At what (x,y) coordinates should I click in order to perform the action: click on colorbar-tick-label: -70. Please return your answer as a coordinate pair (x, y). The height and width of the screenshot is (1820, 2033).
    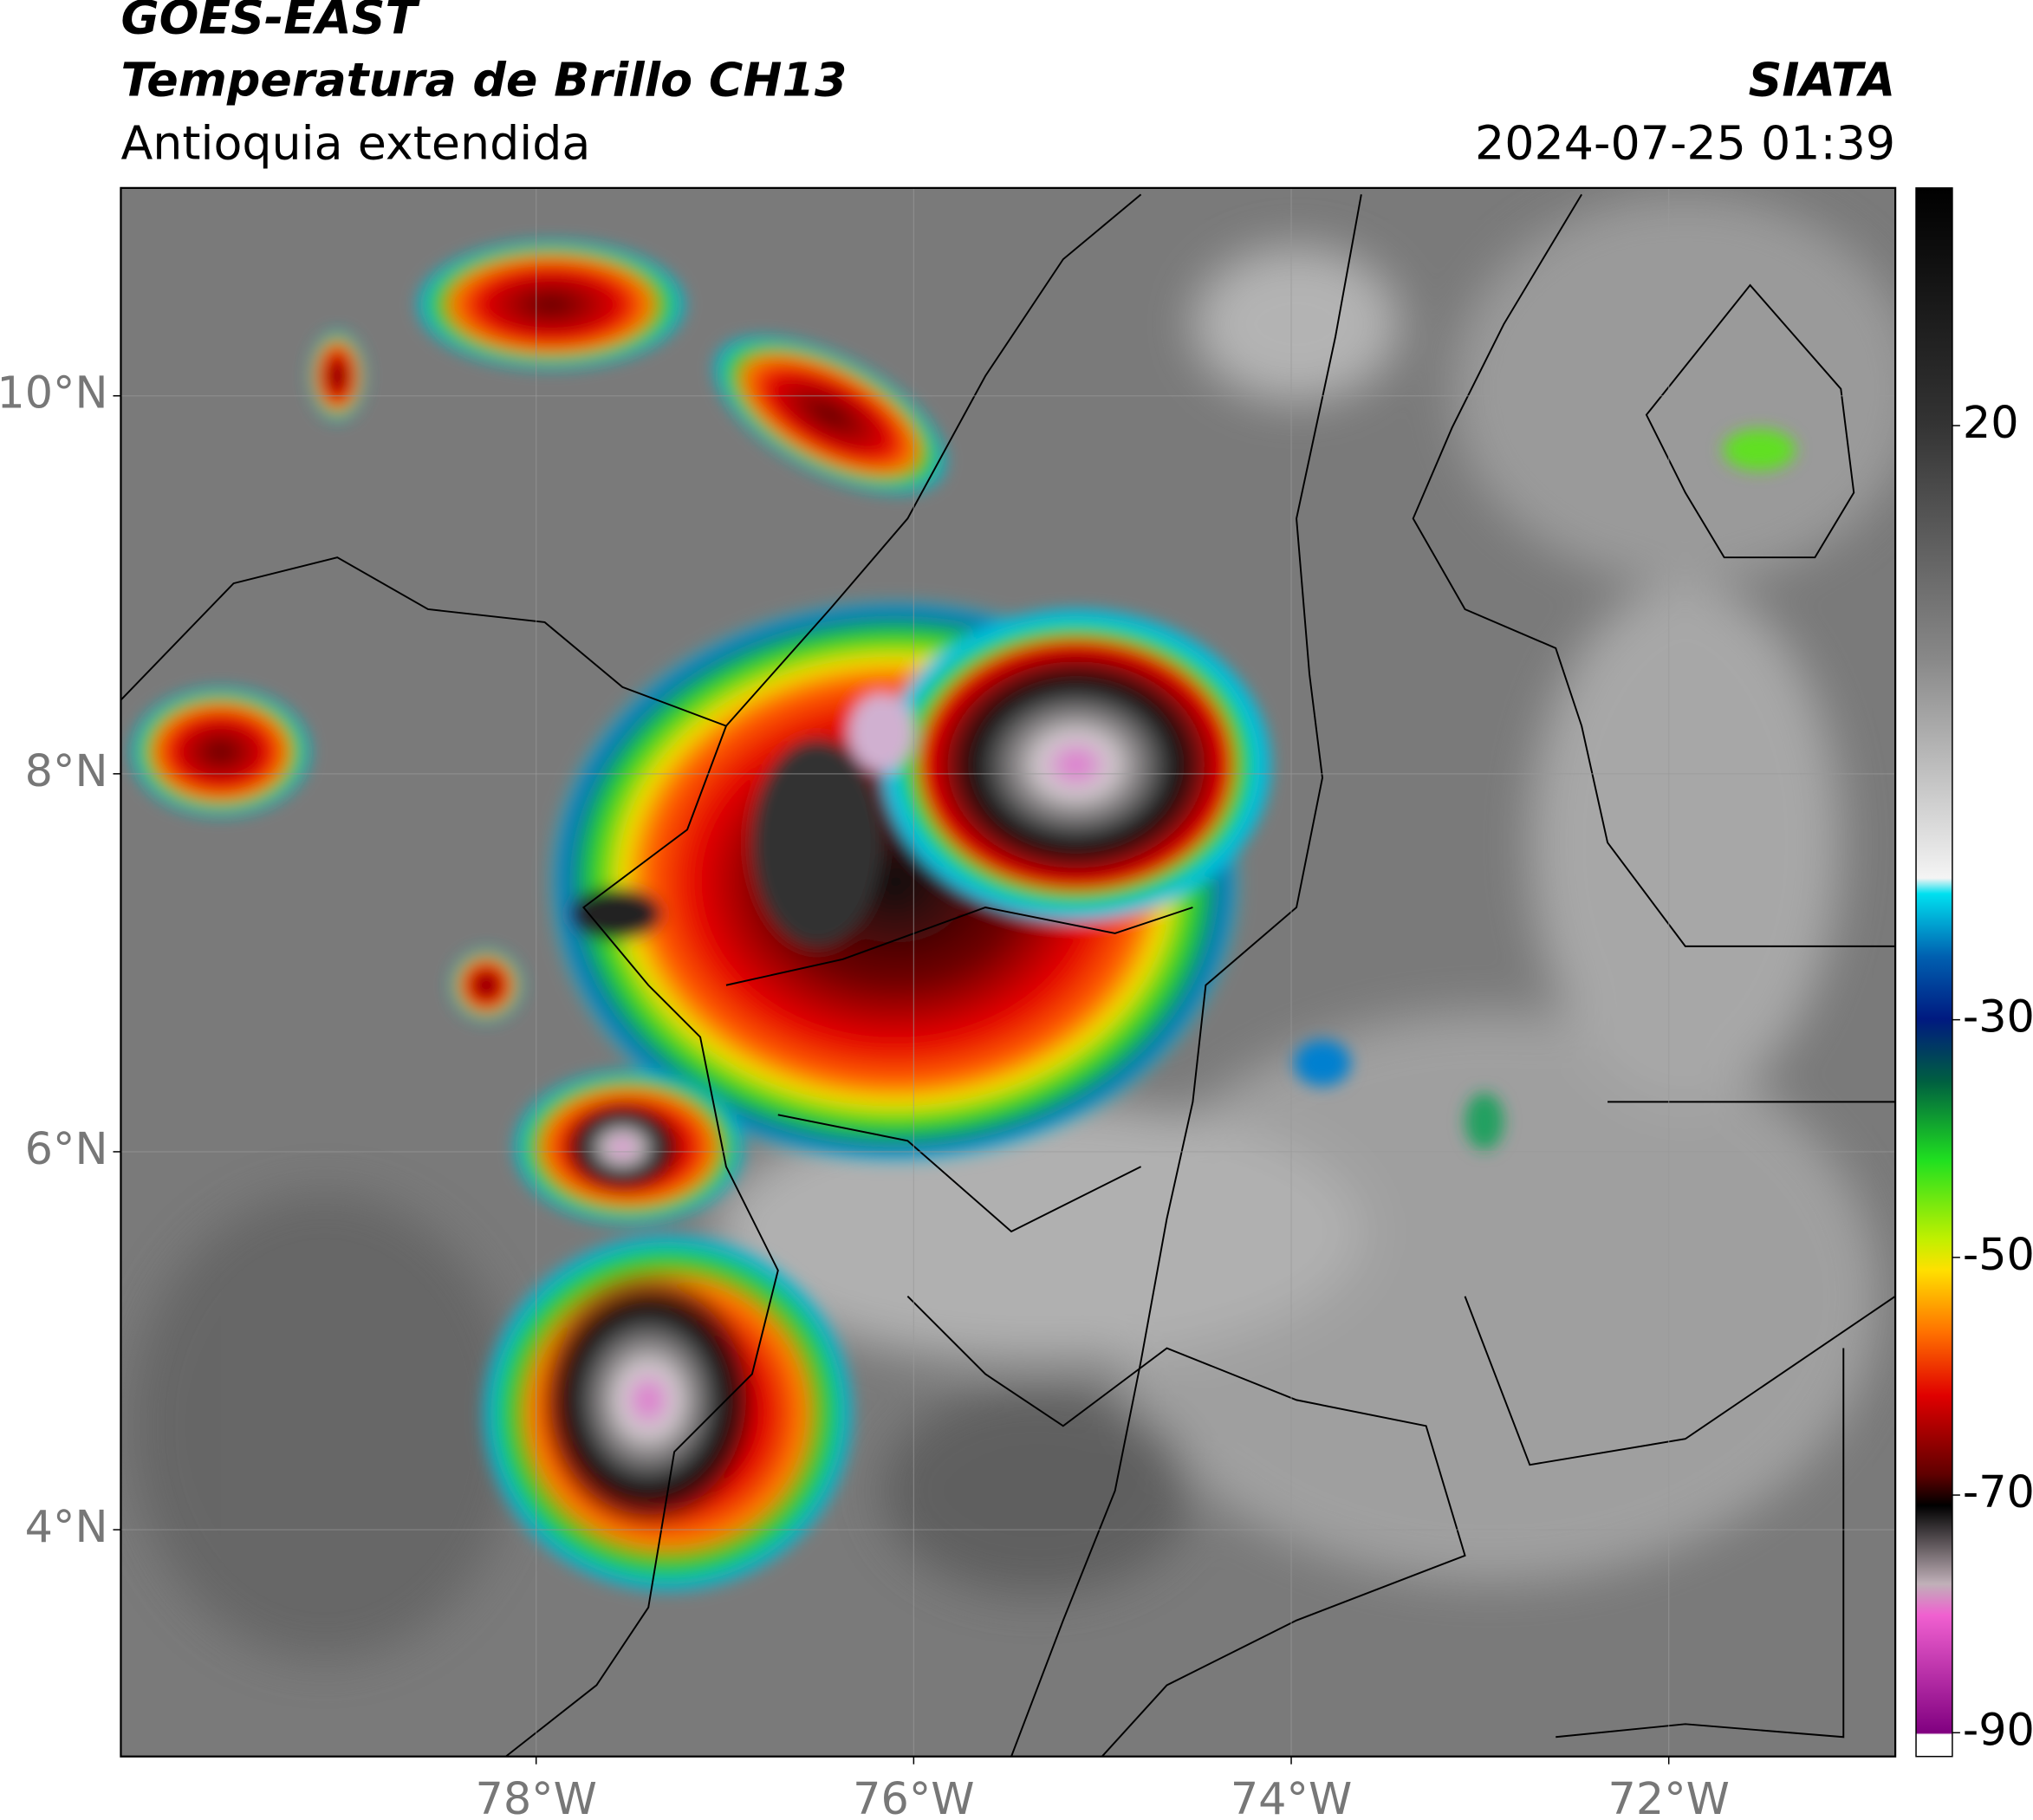
    Looking at the image, I should click on (1998, 1492).